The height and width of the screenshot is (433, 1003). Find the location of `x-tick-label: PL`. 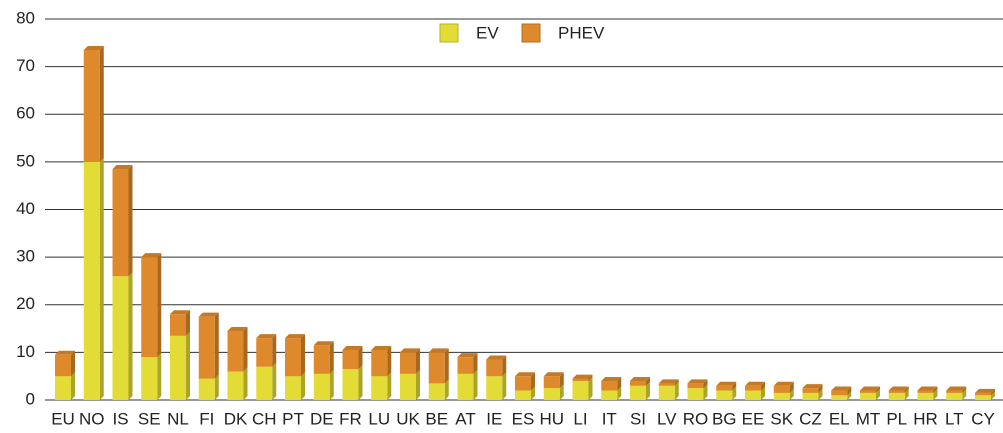

x-tick-label: PL is located at coordinates (896, 418).